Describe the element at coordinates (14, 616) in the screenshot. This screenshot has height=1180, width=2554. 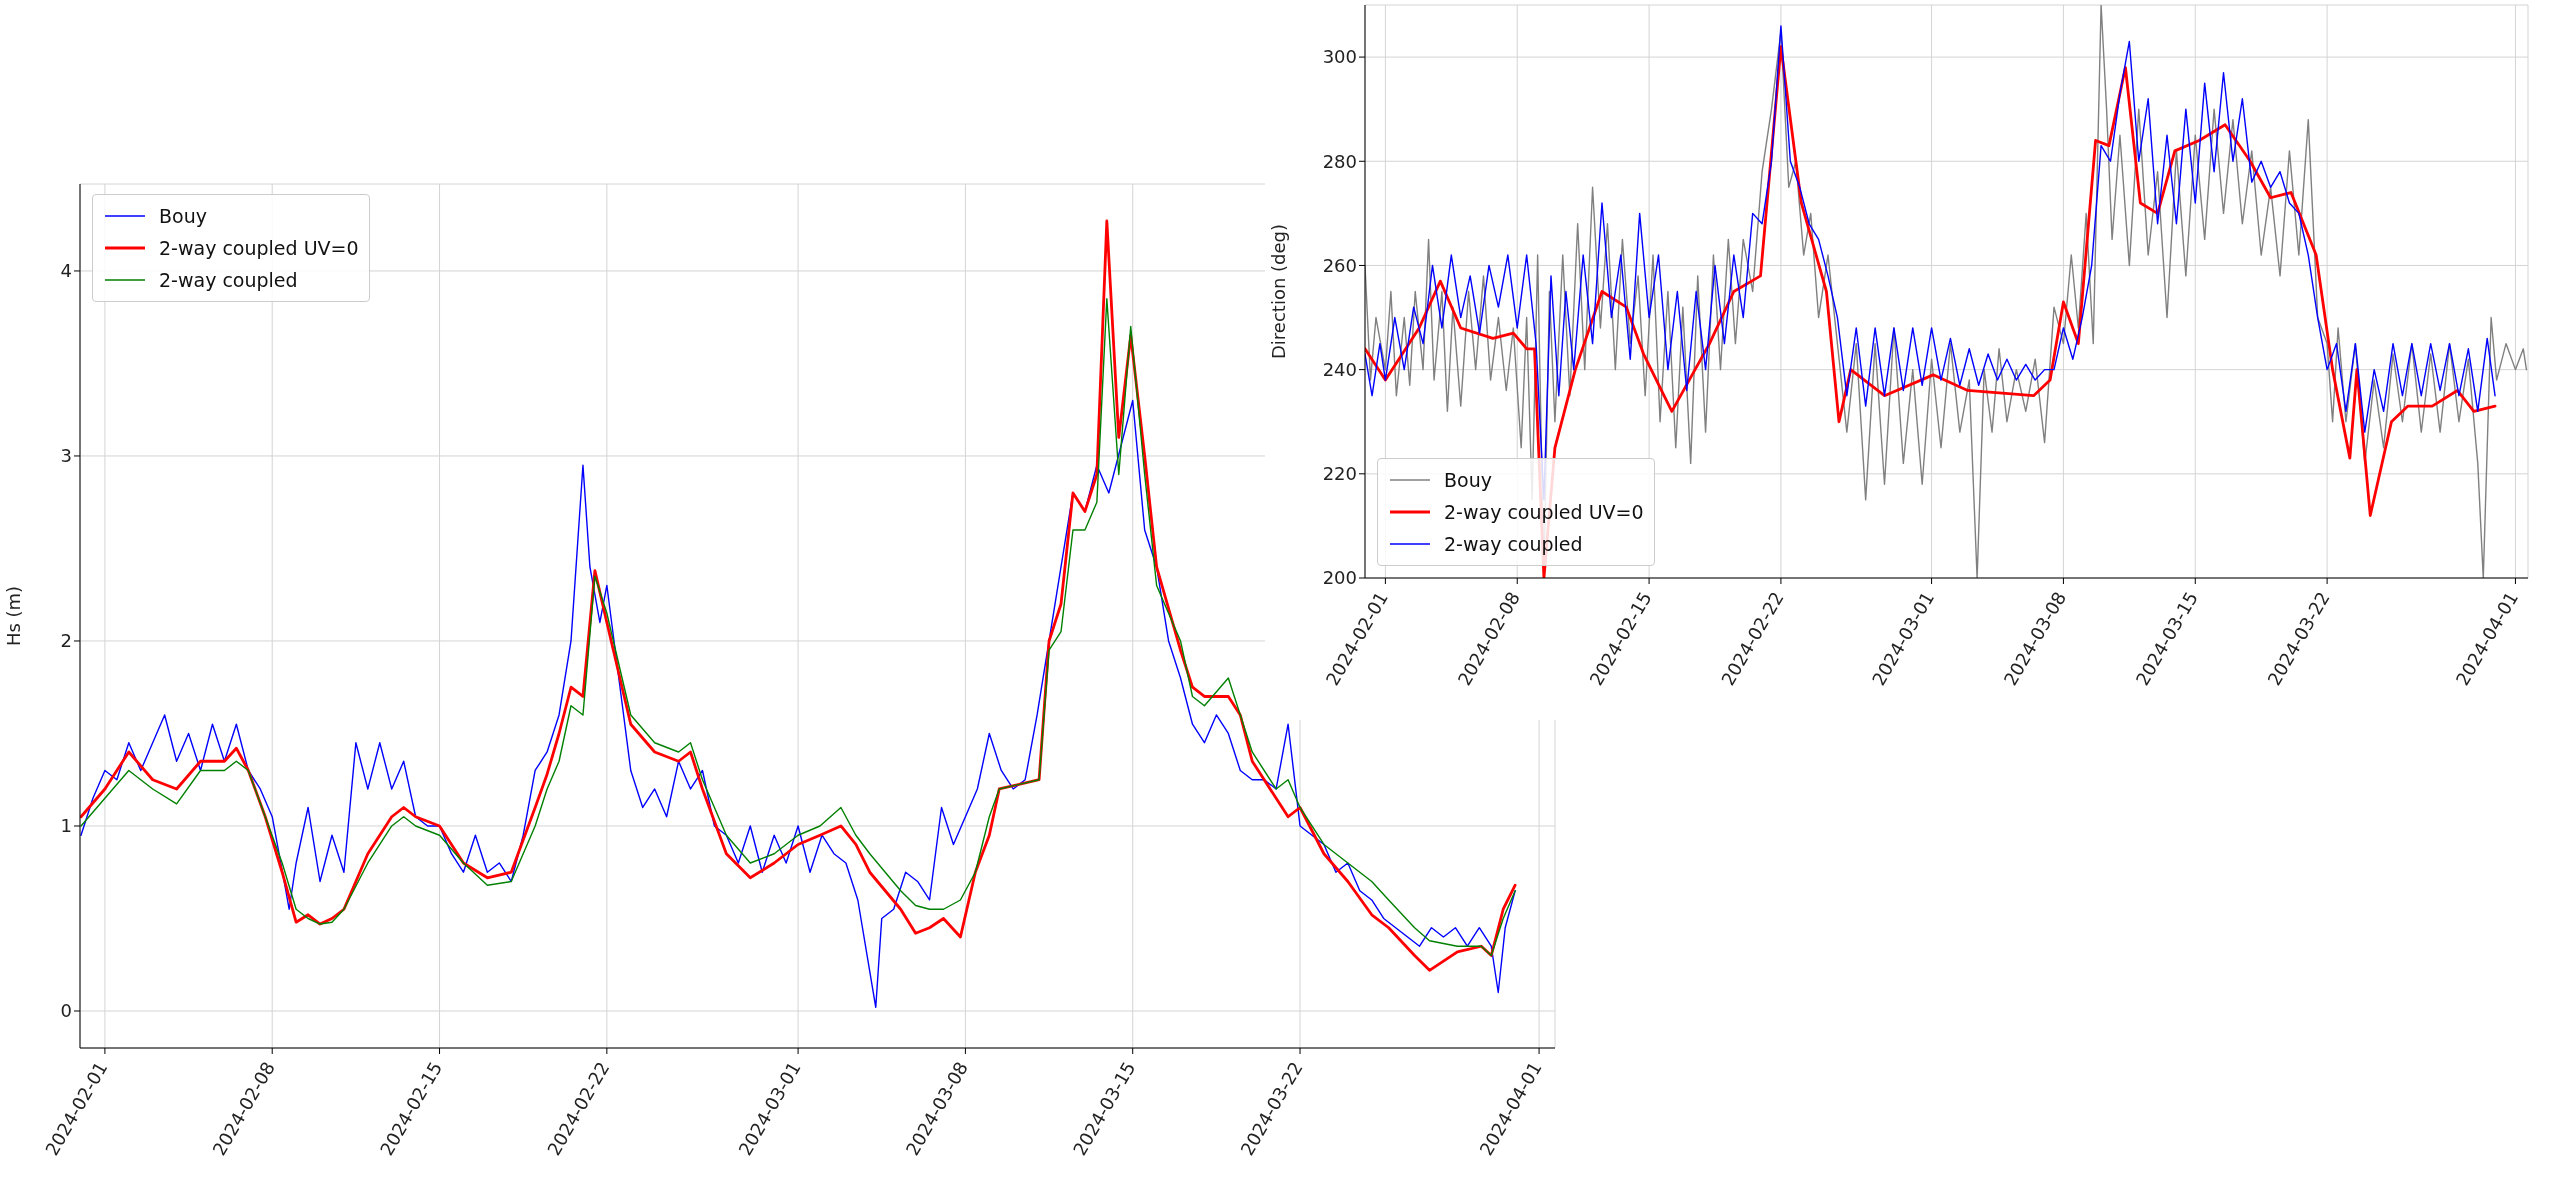
I see `y-axis-title: Hs (m)` at that location.